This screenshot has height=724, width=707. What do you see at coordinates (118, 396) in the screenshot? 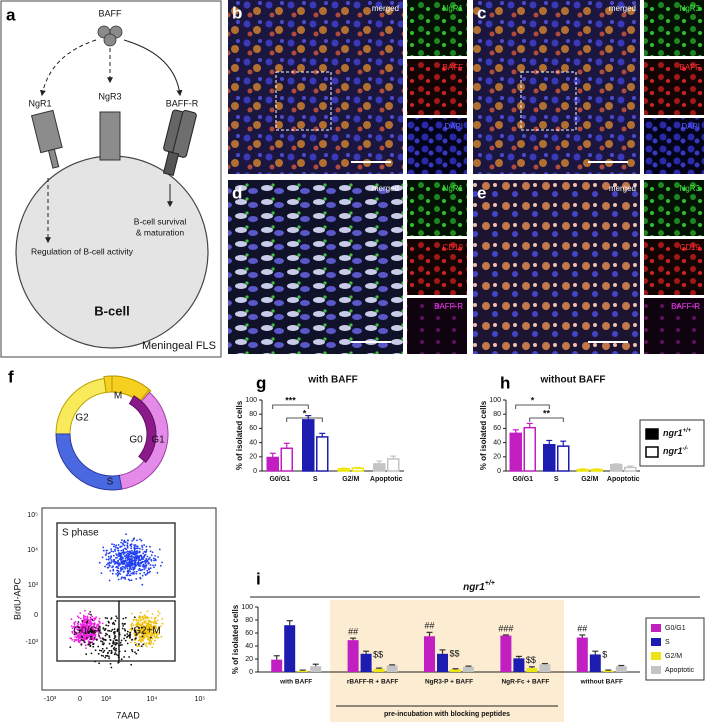
I see `cycle-label: M` at bounding box center [118, 396].